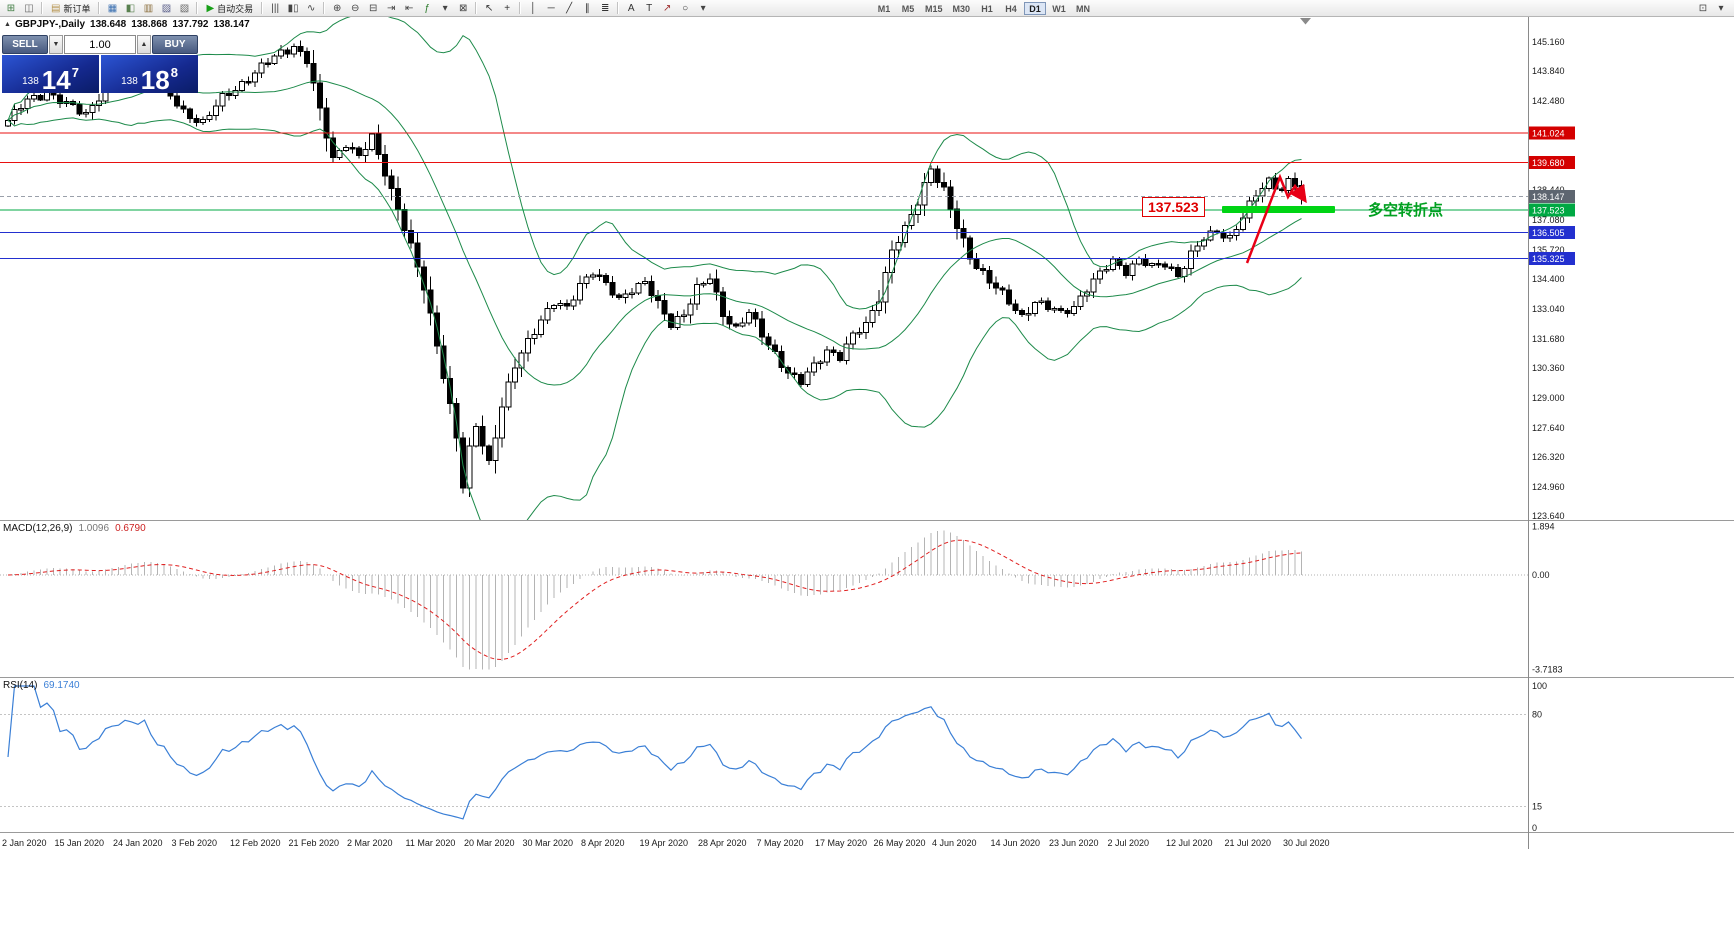  What do you see at coordinates (603, 843) in the screenshot?
I see `date-axis-label: 8 Apr 2020` at bounding box center [603, 843].